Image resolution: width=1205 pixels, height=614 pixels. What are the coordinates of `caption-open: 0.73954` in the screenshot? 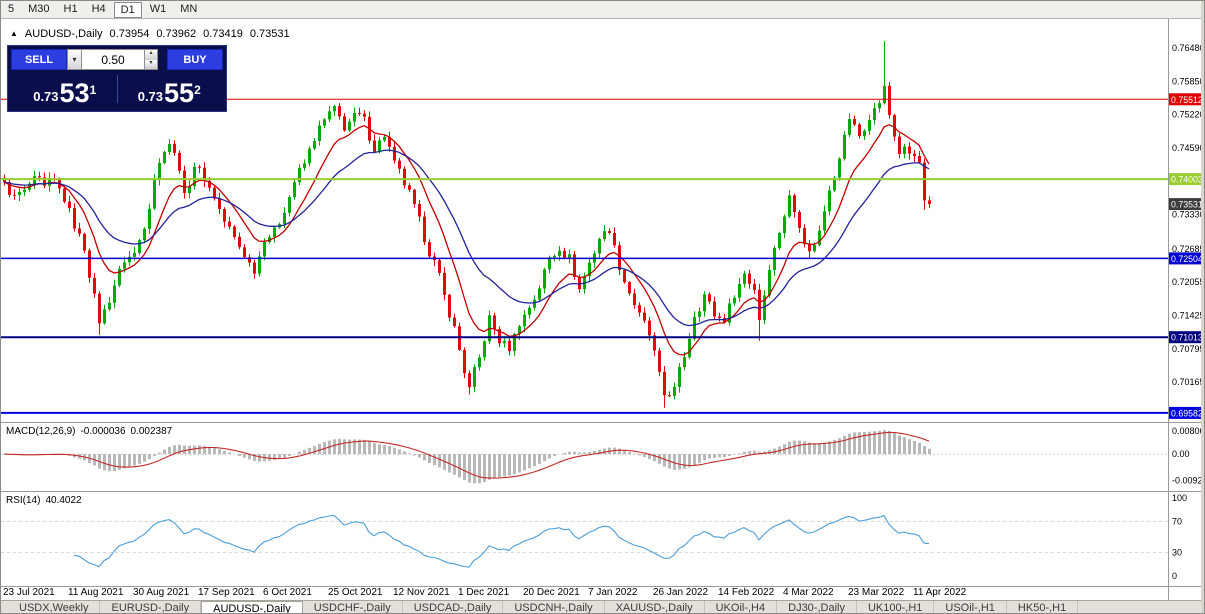 It's located at (129, 34).